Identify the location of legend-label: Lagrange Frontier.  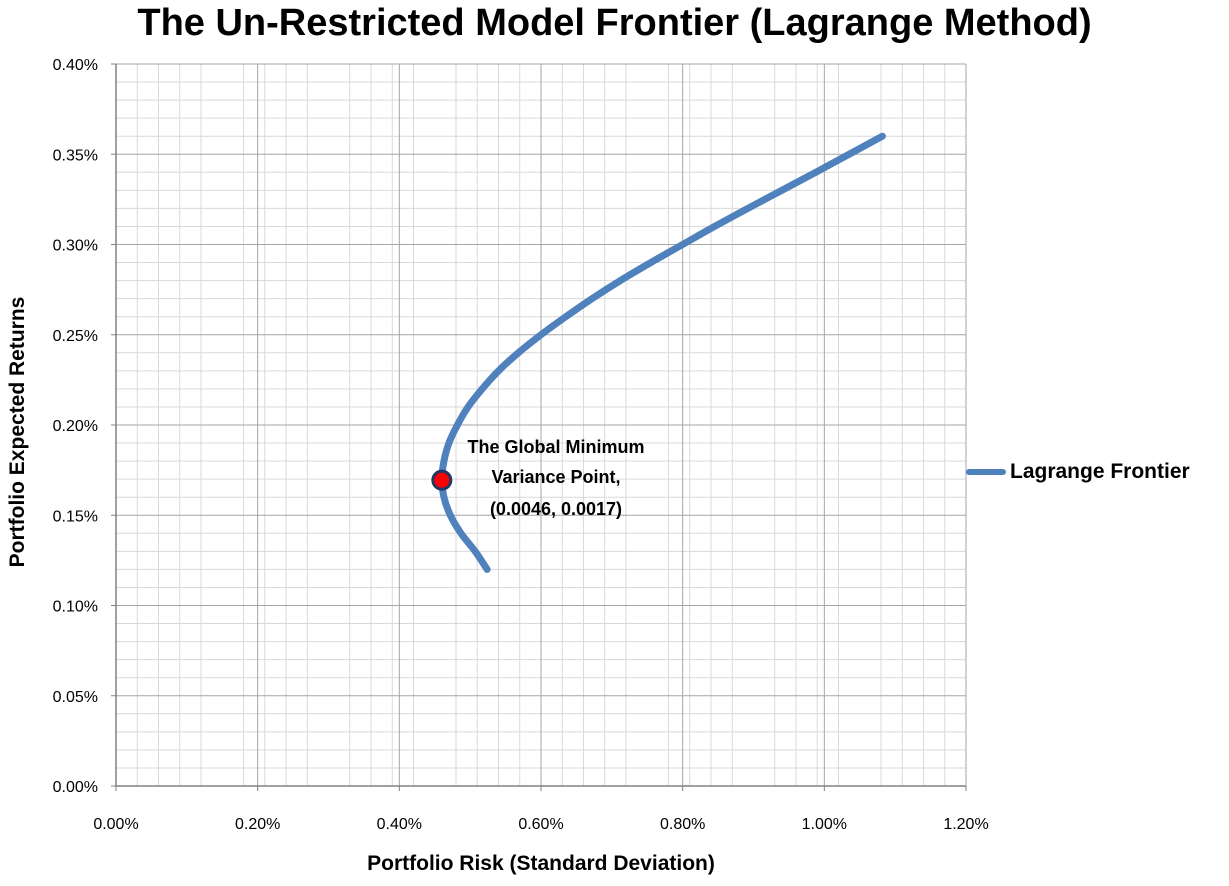
(1100, 471).